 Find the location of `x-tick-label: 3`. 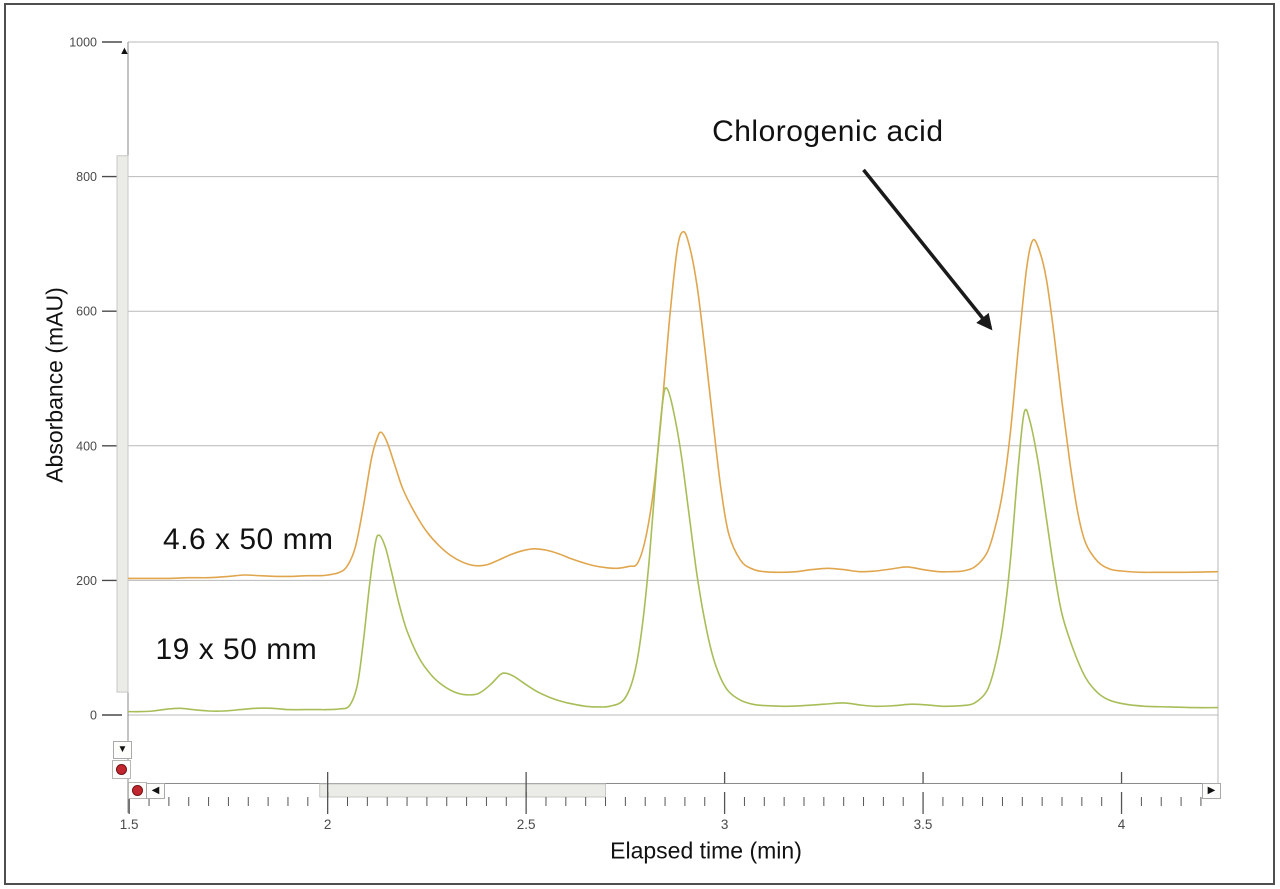

x-tick-label: 3 is located at coordinates (725, 824).